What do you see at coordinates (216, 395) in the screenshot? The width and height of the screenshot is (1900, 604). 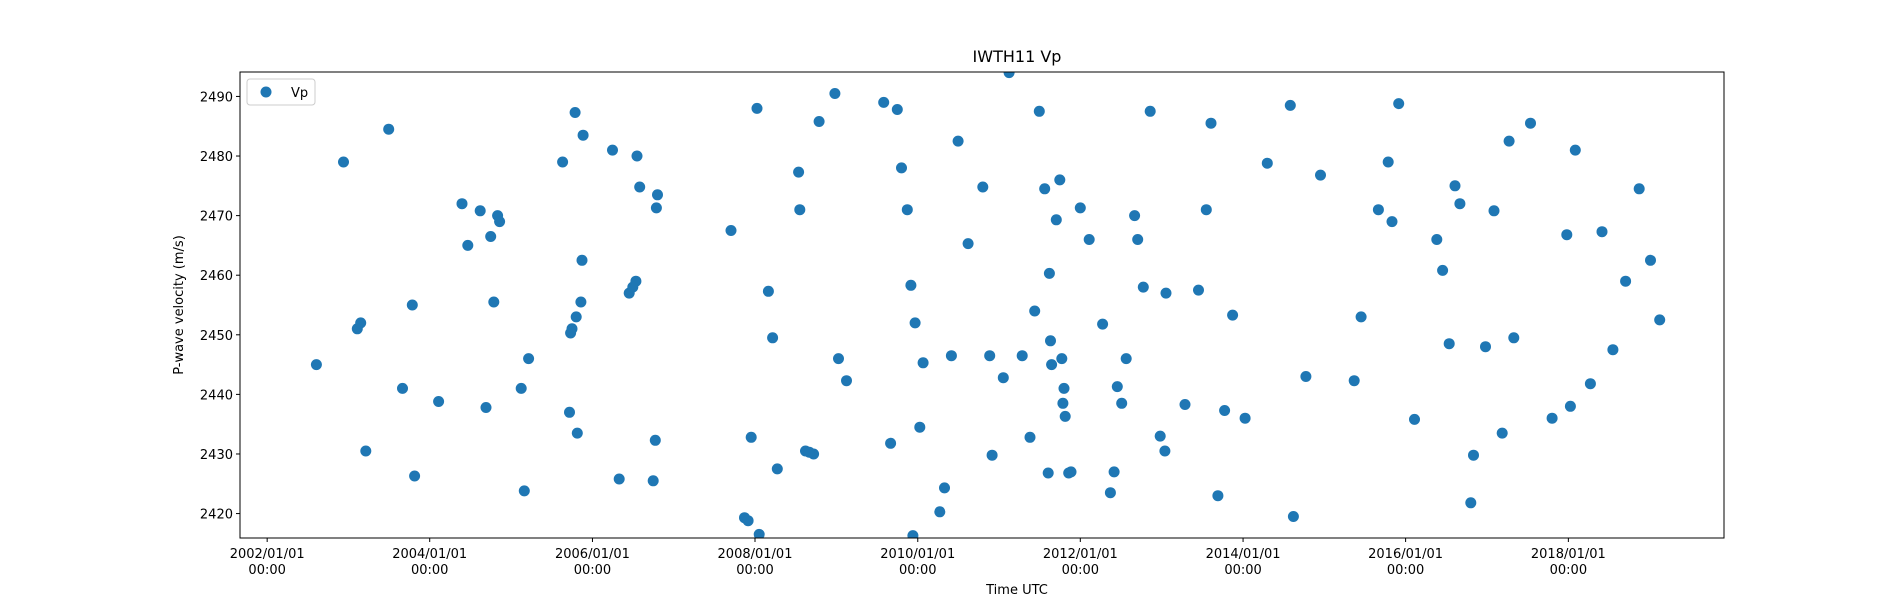 I see `y-tick-label: 2440` at bounding box center [216, 395].